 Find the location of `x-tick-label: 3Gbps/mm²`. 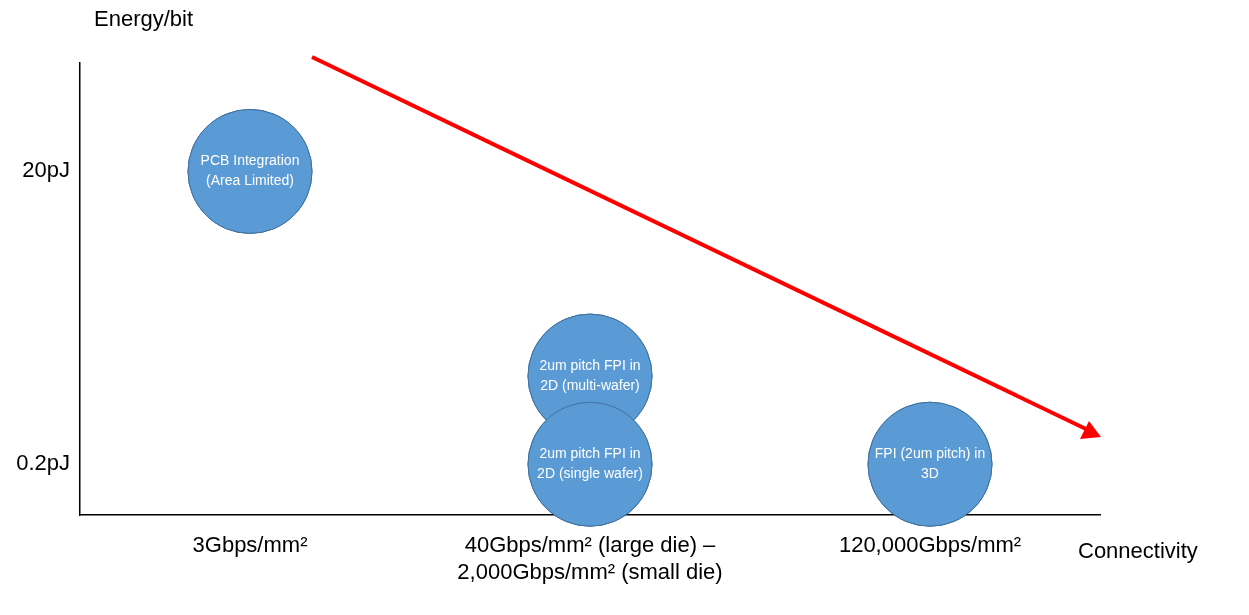

x-tick-label: 3Gbps/mm² is located at coordinates (250, 545).